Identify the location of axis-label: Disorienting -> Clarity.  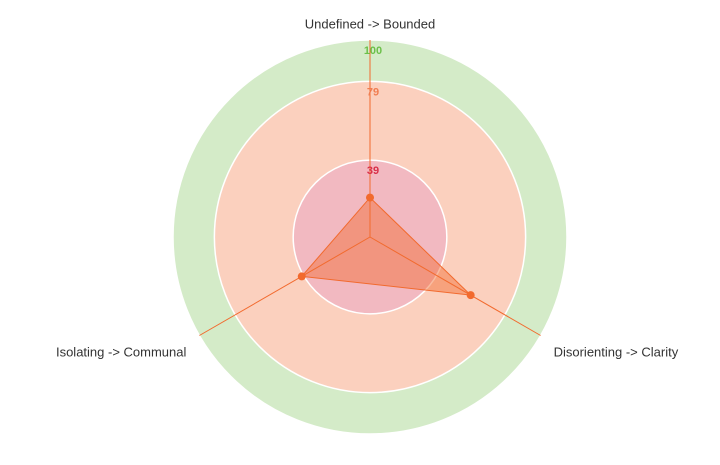
(616, 351).